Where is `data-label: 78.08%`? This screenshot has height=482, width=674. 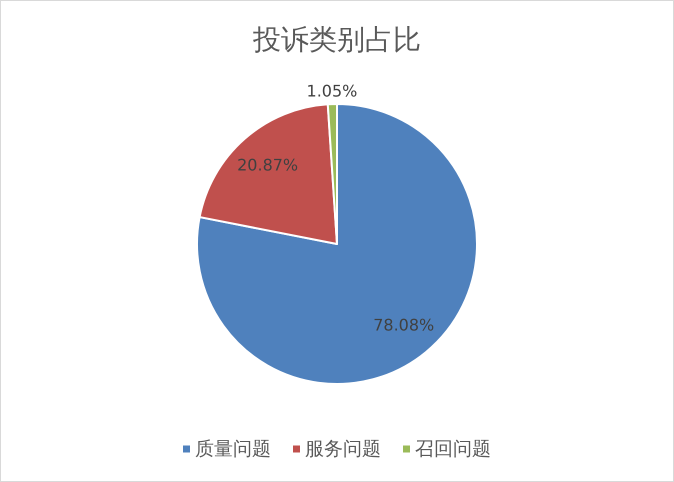
data-label: 78.08% is located at coordinates (403, 325).